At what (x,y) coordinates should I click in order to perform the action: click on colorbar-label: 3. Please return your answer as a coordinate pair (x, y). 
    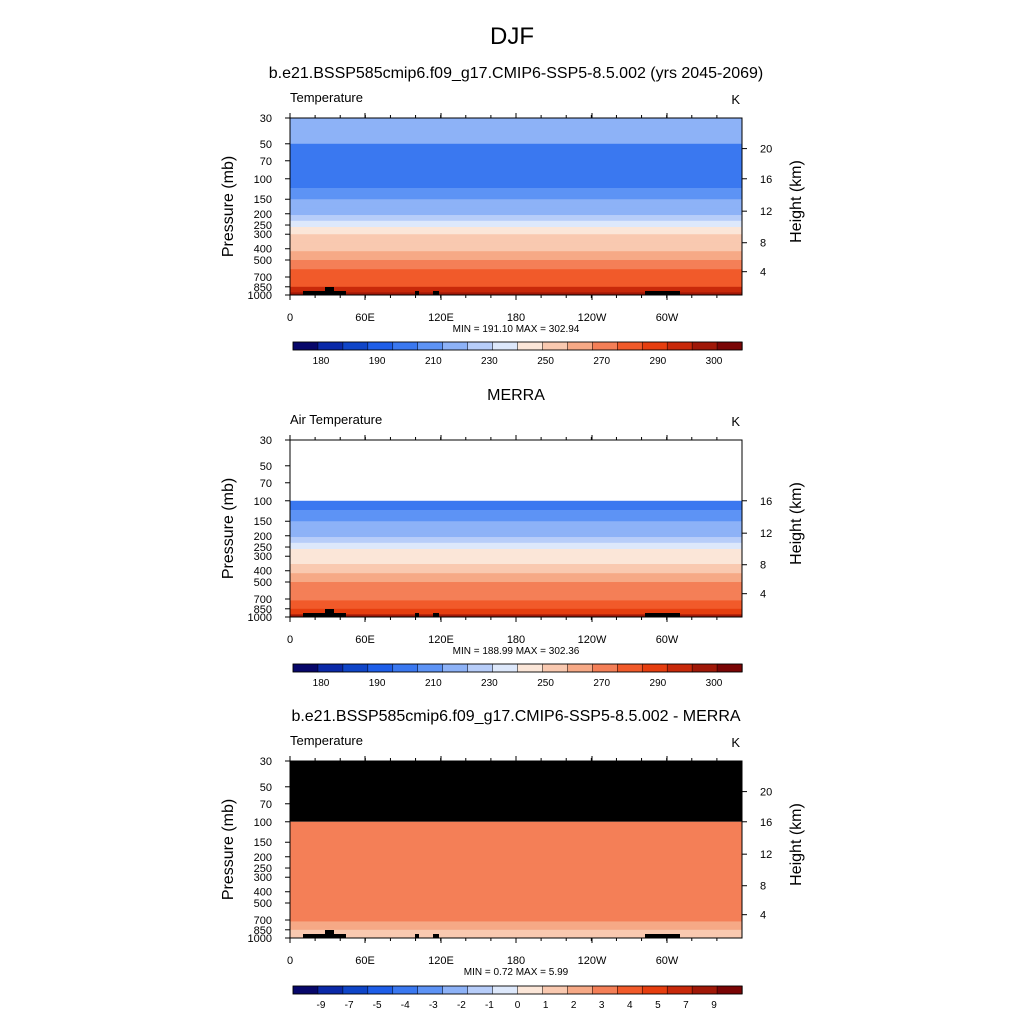
    Looking at the image, I should click on (602, 1005).